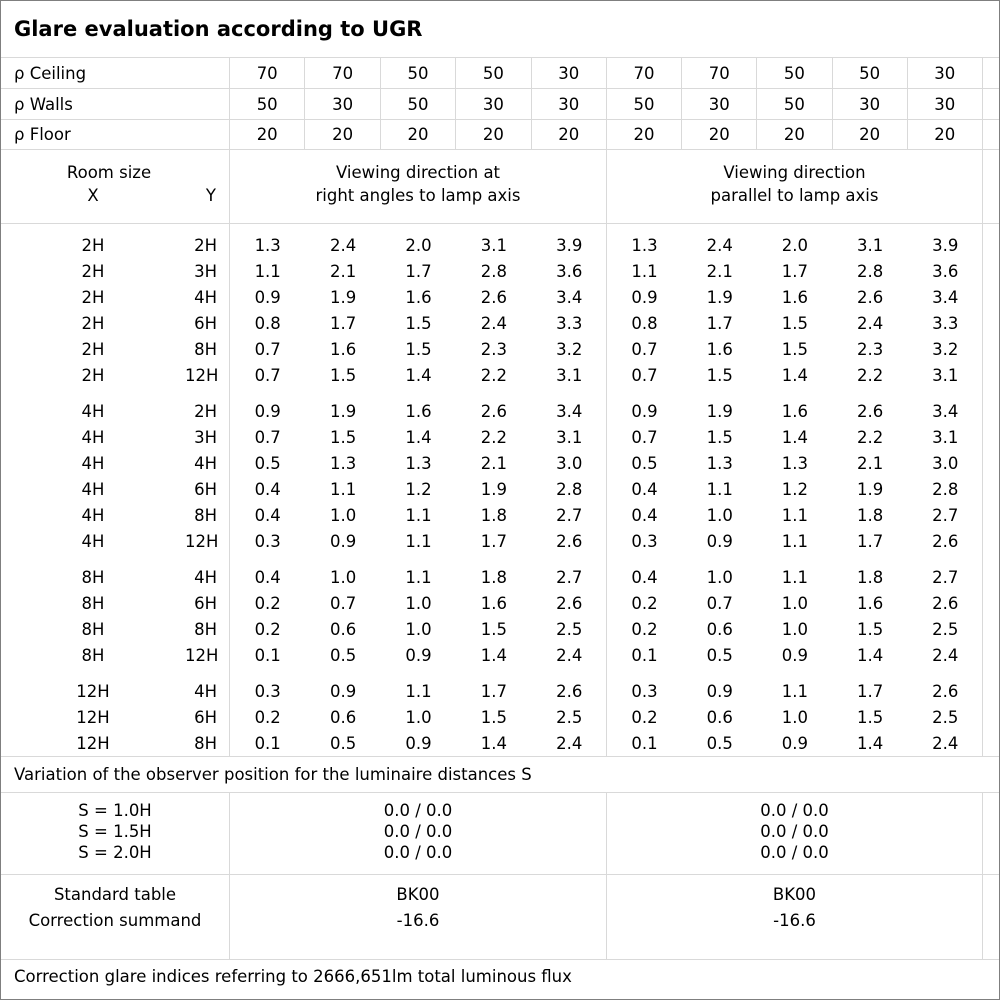 Image resolution: width=1000 pixels, height=1000 pixels. Describe the element at coordinates (719, 691) in the screenshot. I see `ugr-value-parallel: 0.9` at that location.